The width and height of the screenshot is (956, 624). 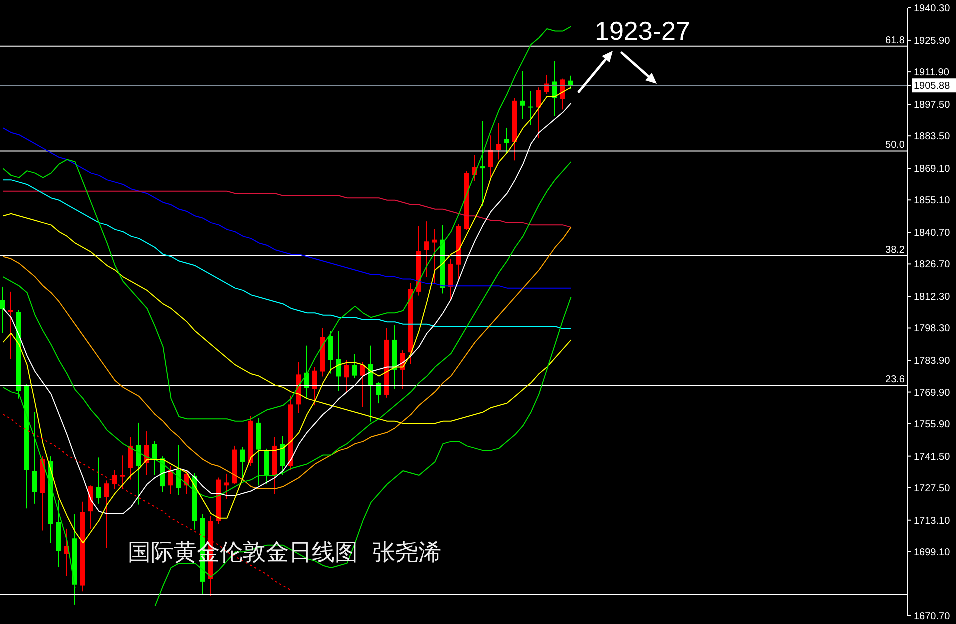 I want to click on y-tick-label: 1883.50, so click(x=932, y=137).